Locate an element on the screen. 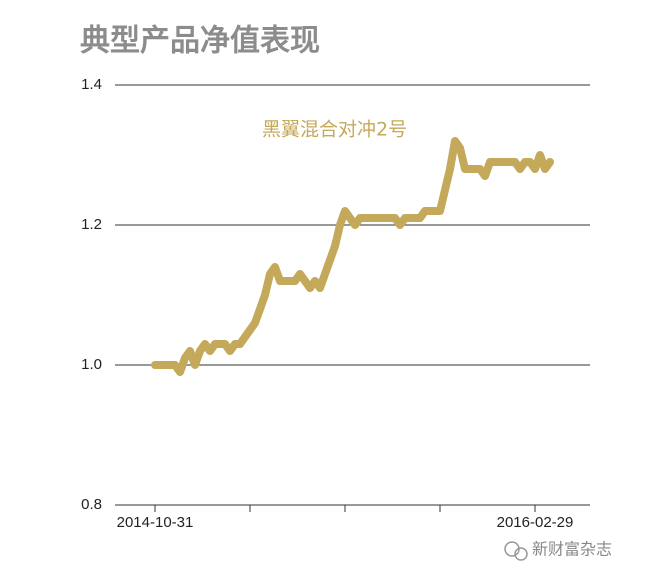 The image size is (662, 584). watermark-icon is located at coordinates (516, 551).